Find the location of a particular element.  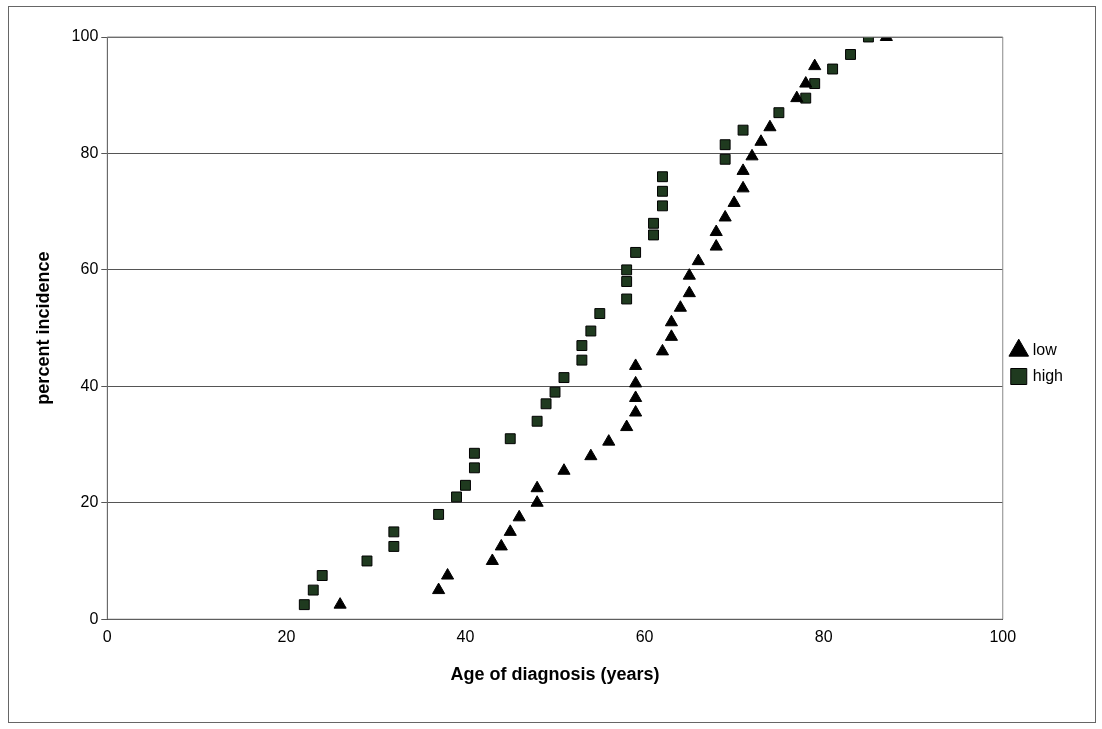

x-tick-label: 80 is located at coordinates (823, 637).